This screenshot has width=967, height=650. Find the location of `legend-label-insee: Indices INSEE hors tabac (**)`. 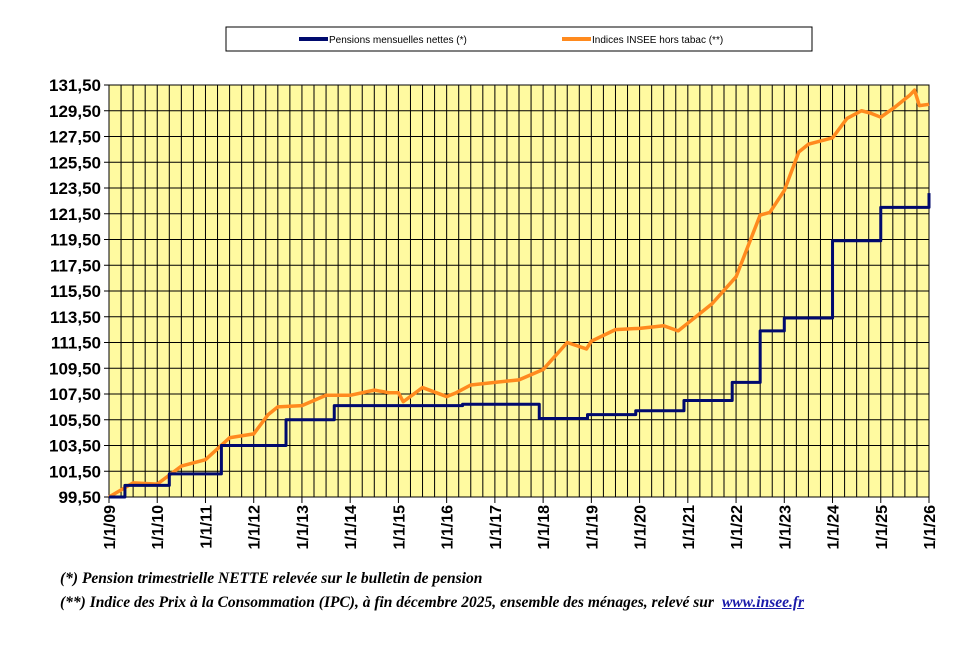

legend-label-insee: Indices INSEE hors tabac (**) is located at coordinates (657, 40).